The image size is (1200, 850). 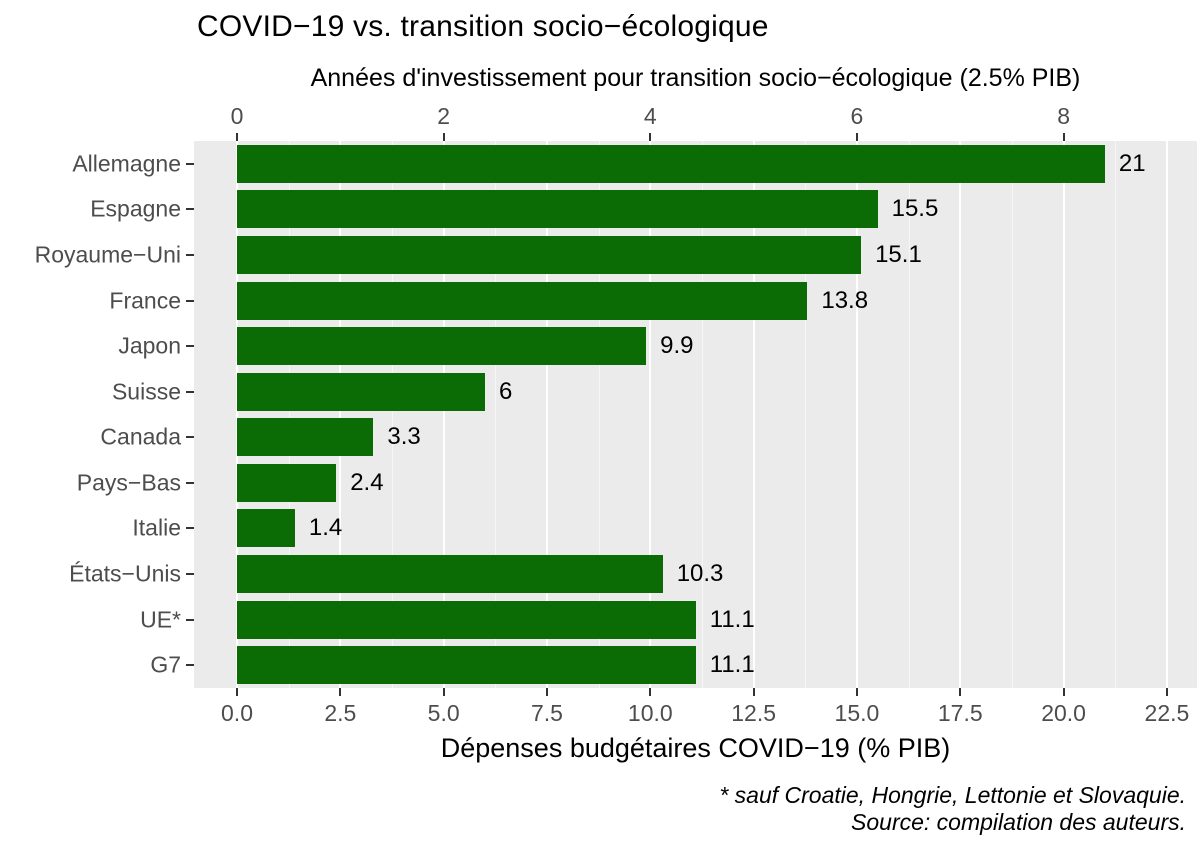 I want to click on bar-value-label: 21, so click(x=1132, y=163).